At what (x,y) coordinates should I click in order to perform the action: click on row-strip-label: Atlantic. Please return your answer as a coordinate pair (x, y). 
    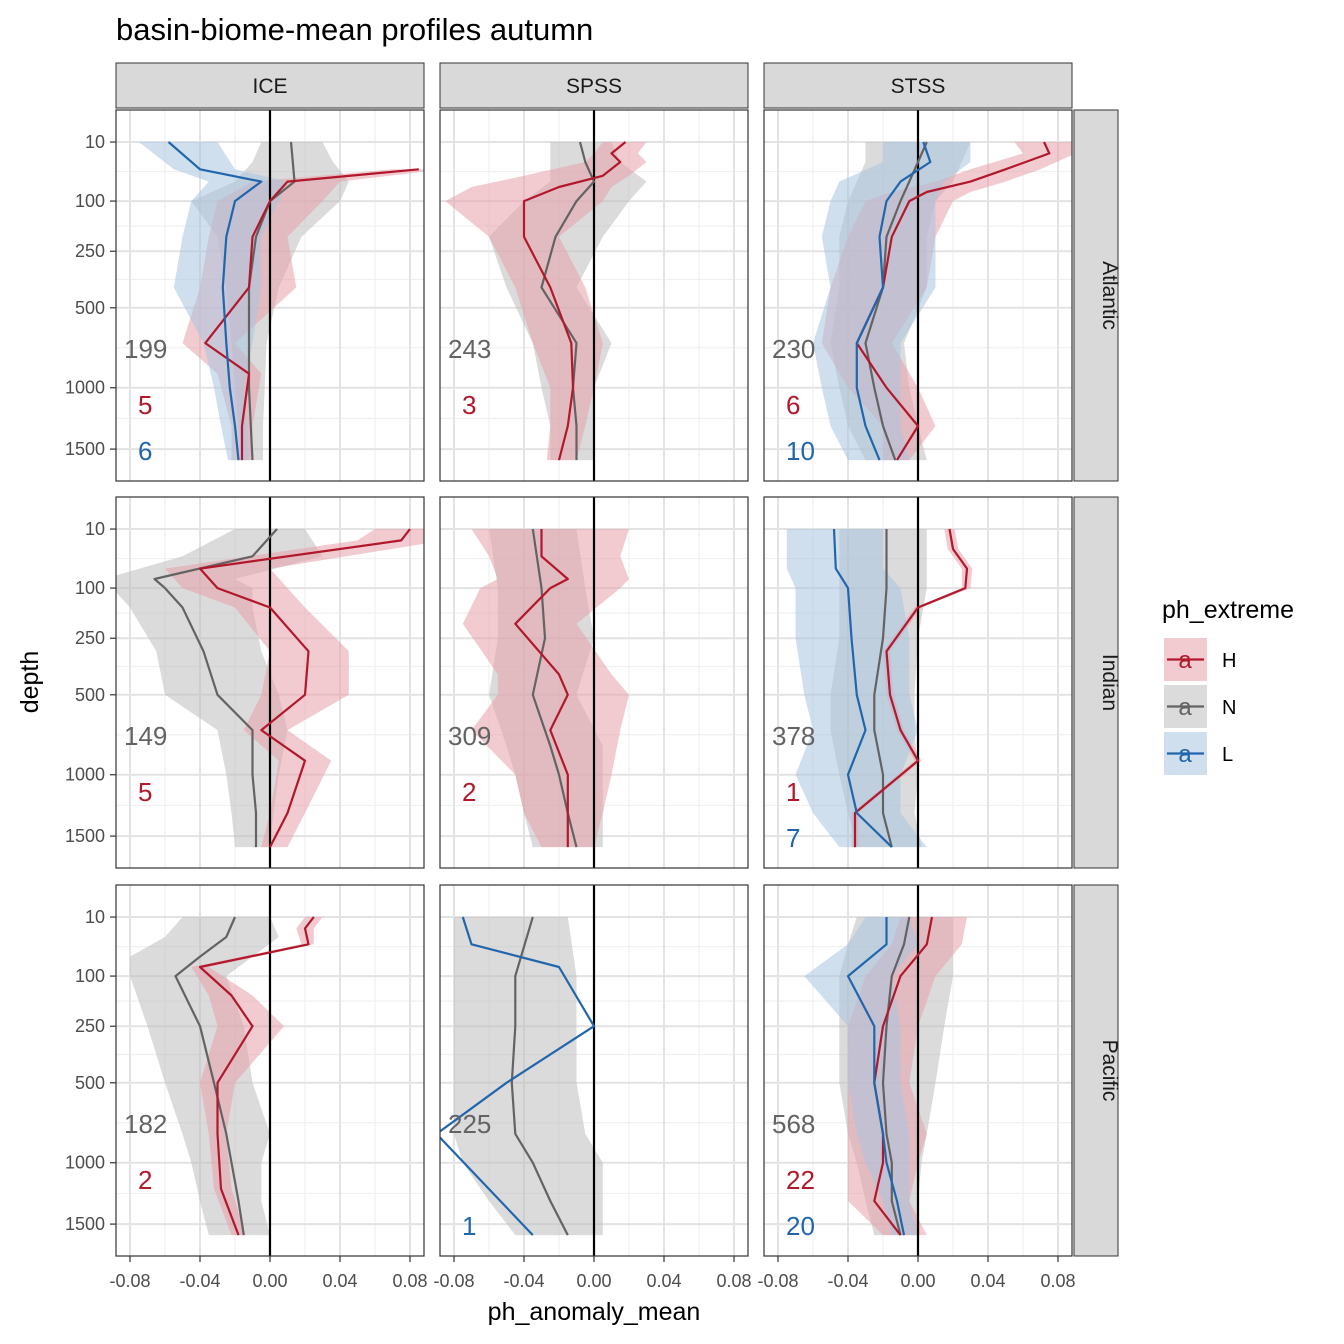
    Looking at the image, I should click on (1109, 295).